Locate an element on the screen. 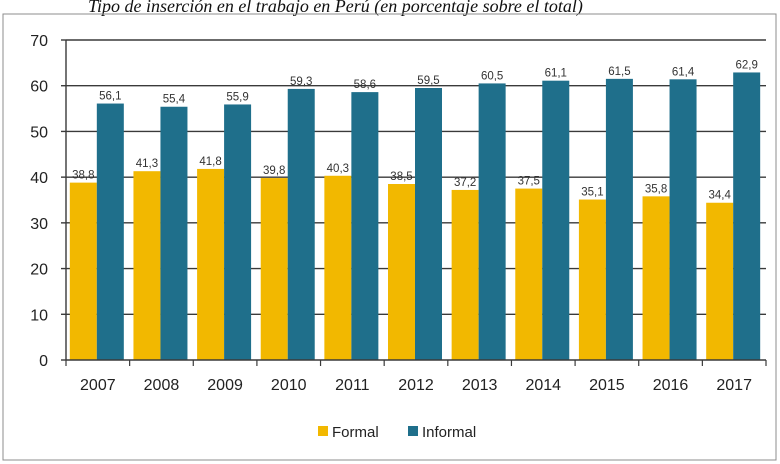 This screenshot has width=780, height=464. x-tick-label: 2015 is located at coordinates (607, 385).